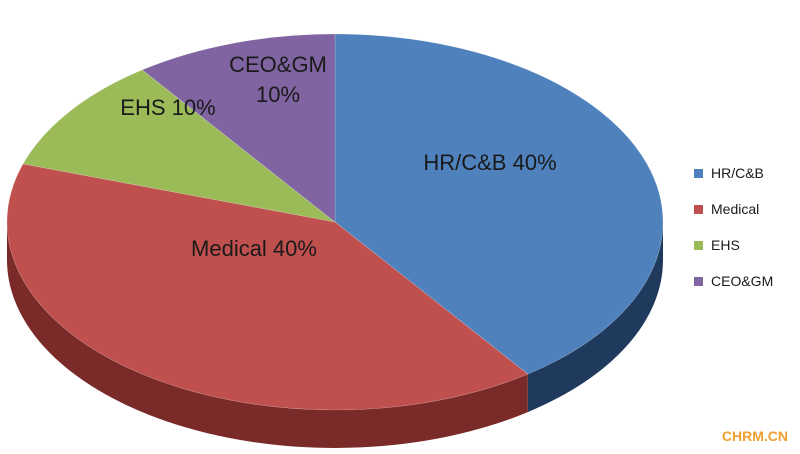 Image resolution: width=800 pixels, height=454 pixels. What do you see at coordinates (278, 64) in the screenshot?
I see `slice-label-ceo-gm-line1: CEO&GM` at bounding box center [278, 64].